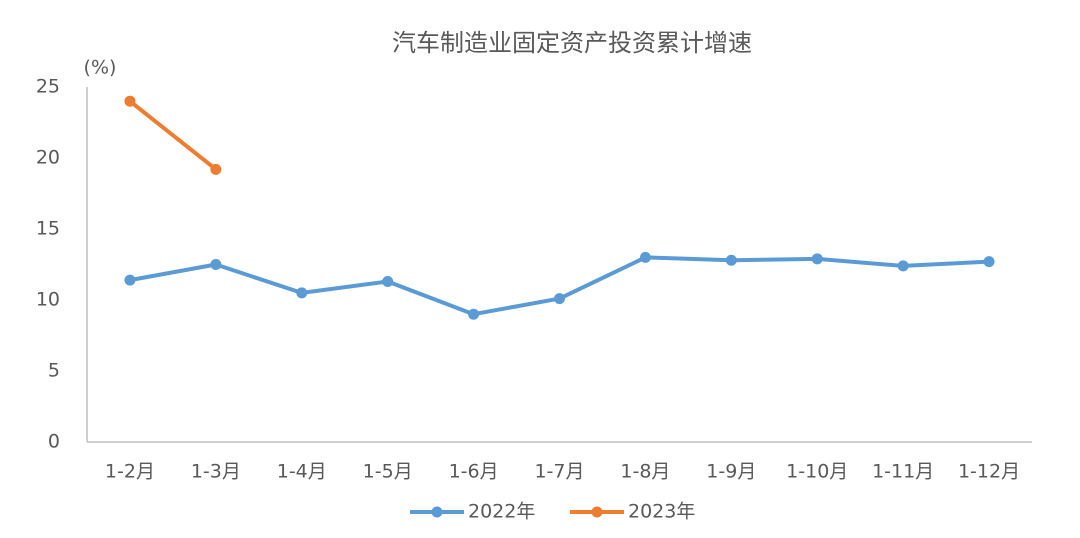  Describe the element at coordinates (731, 472) in the screenshot. I see `x-tick-label: 1-9月` at that location.